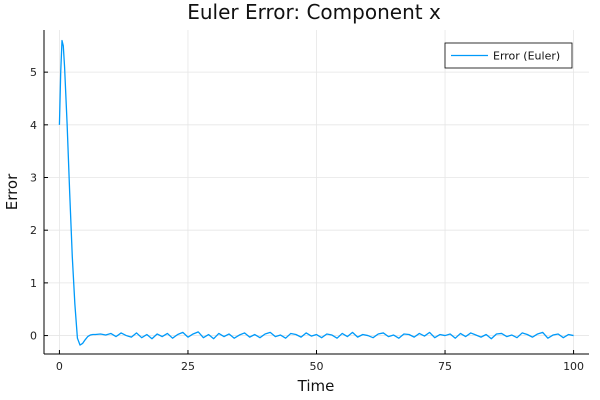 This screenshot has width=600, height=400. I want to click on legend: Error (Euler), so click(508, 55).